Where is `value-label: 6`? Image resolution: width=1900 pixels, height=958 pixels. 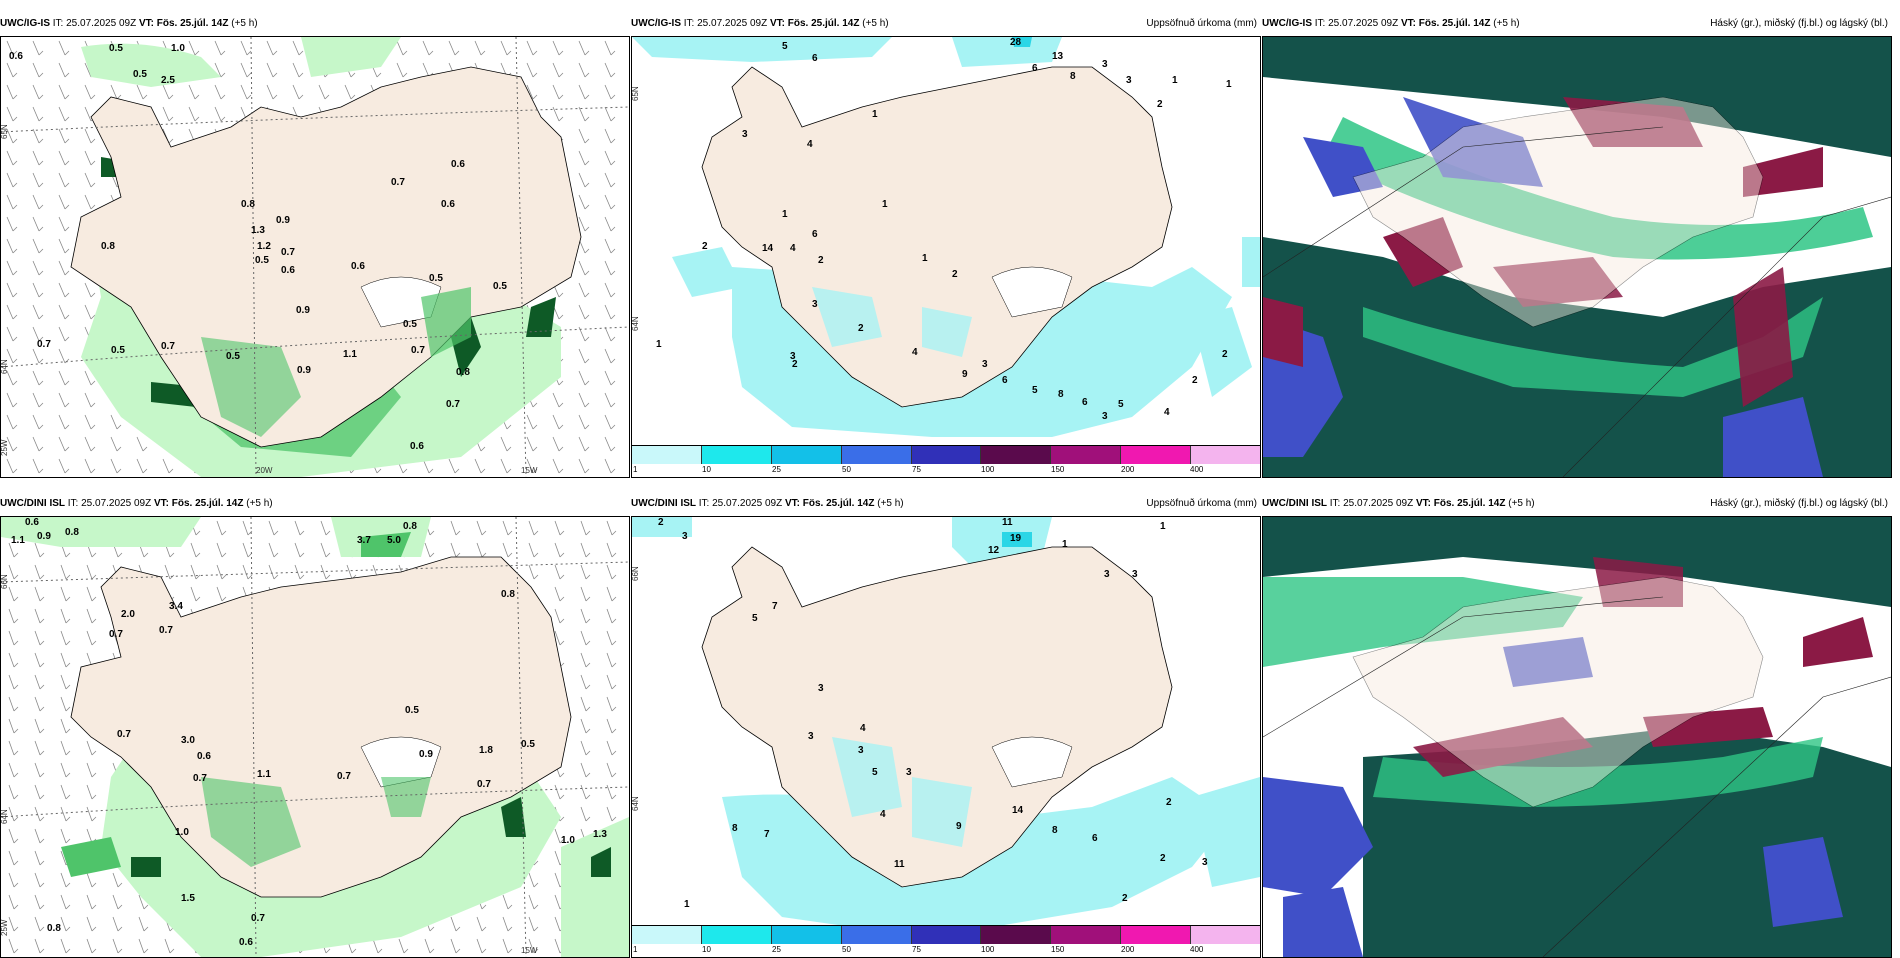
value-label: 6 is located at coordinates (1085, 402).